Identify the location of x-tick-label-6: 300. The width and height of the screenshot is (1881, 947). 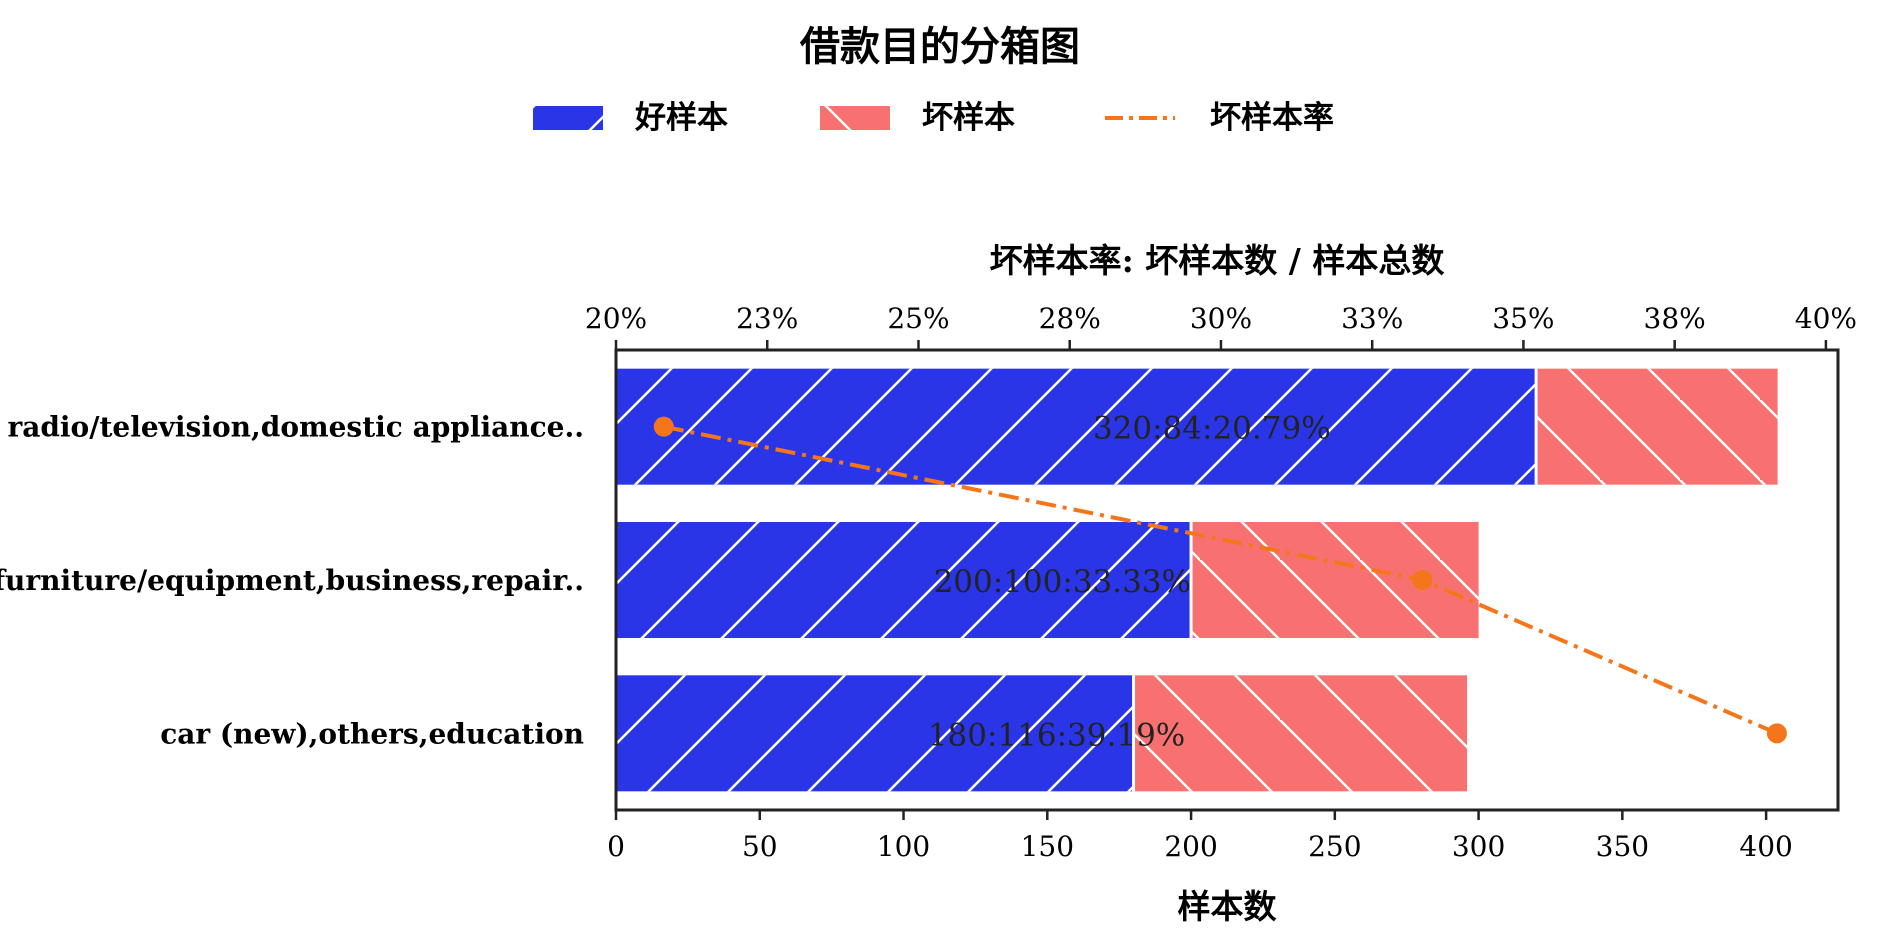
(1478, 846).